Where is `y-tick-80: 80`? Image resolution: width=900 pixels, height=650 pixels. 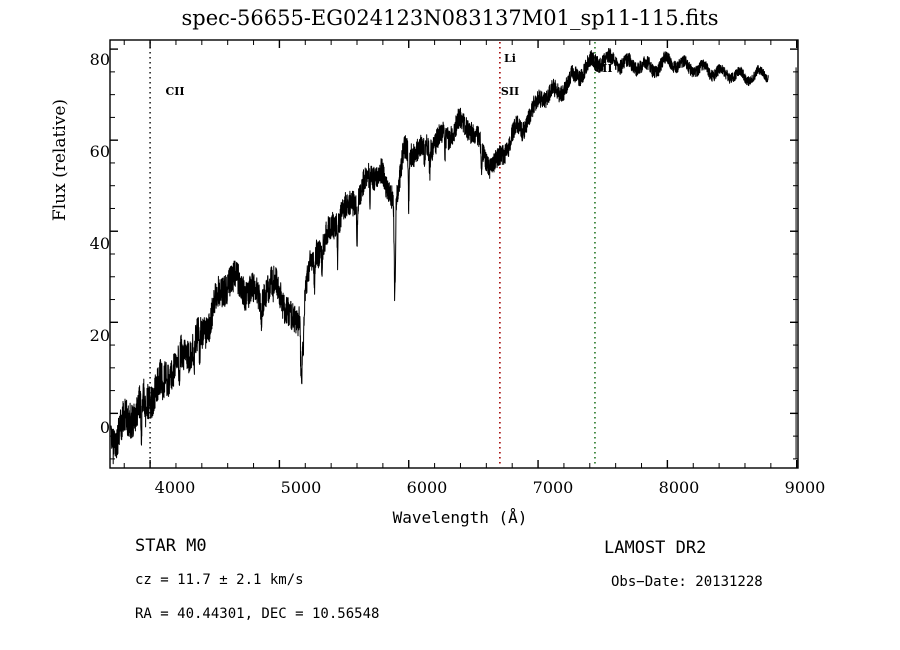 y-tick-80: 80 is located at coordinates (99, 59).